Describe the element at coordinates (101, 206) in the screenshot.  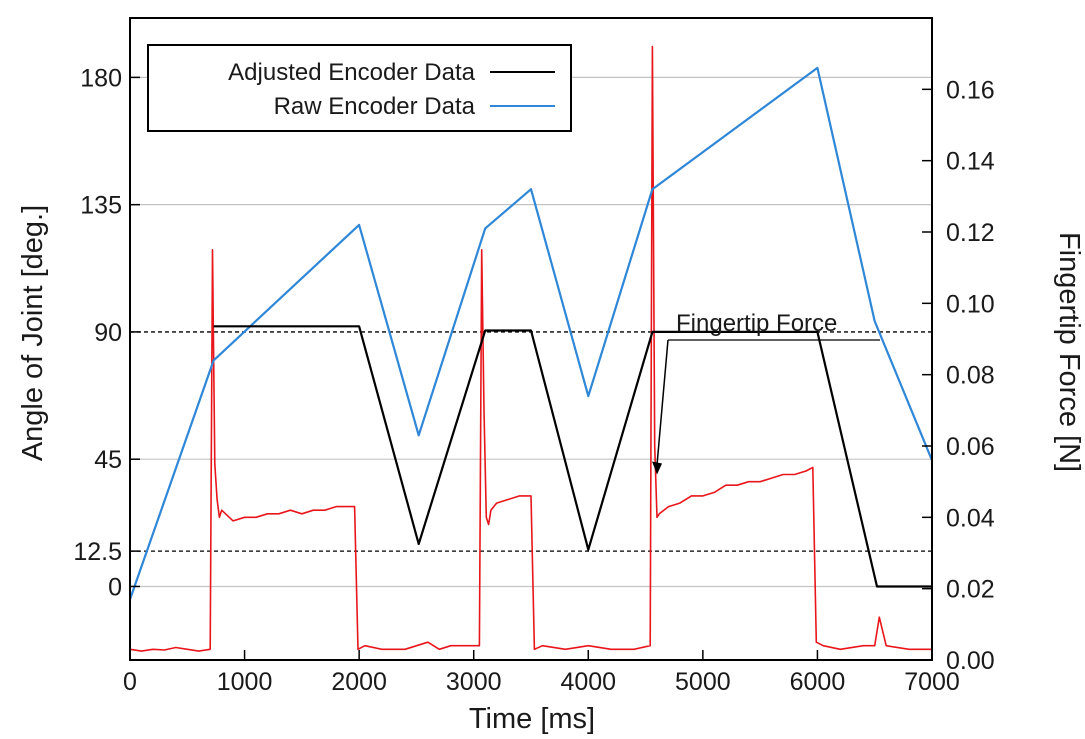
I see `y-left-tick-label: 135` at that location.